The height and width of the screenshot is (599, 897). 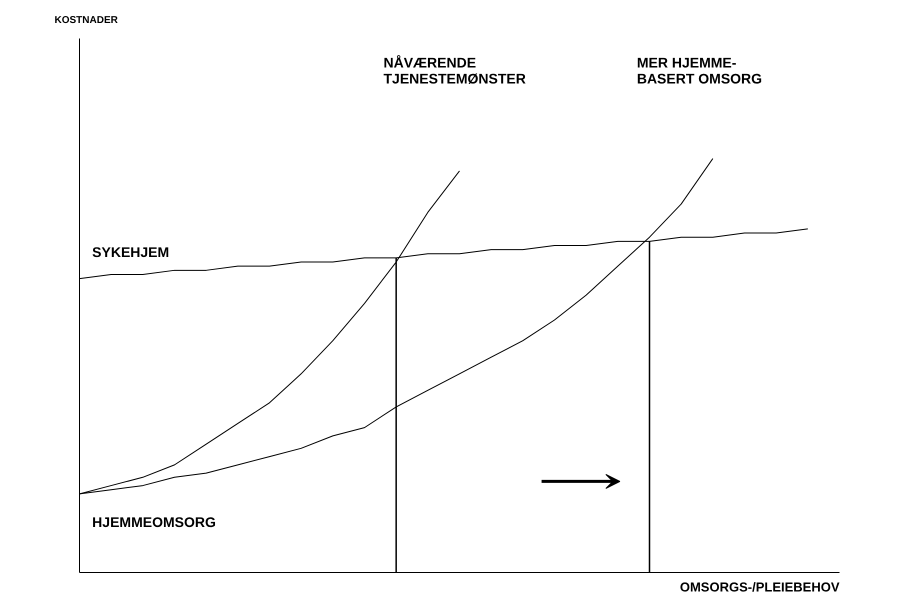 I want to click on x-axis-title: OMSORGS-/PLEIEBEHOV, so click(x=760, y=587).